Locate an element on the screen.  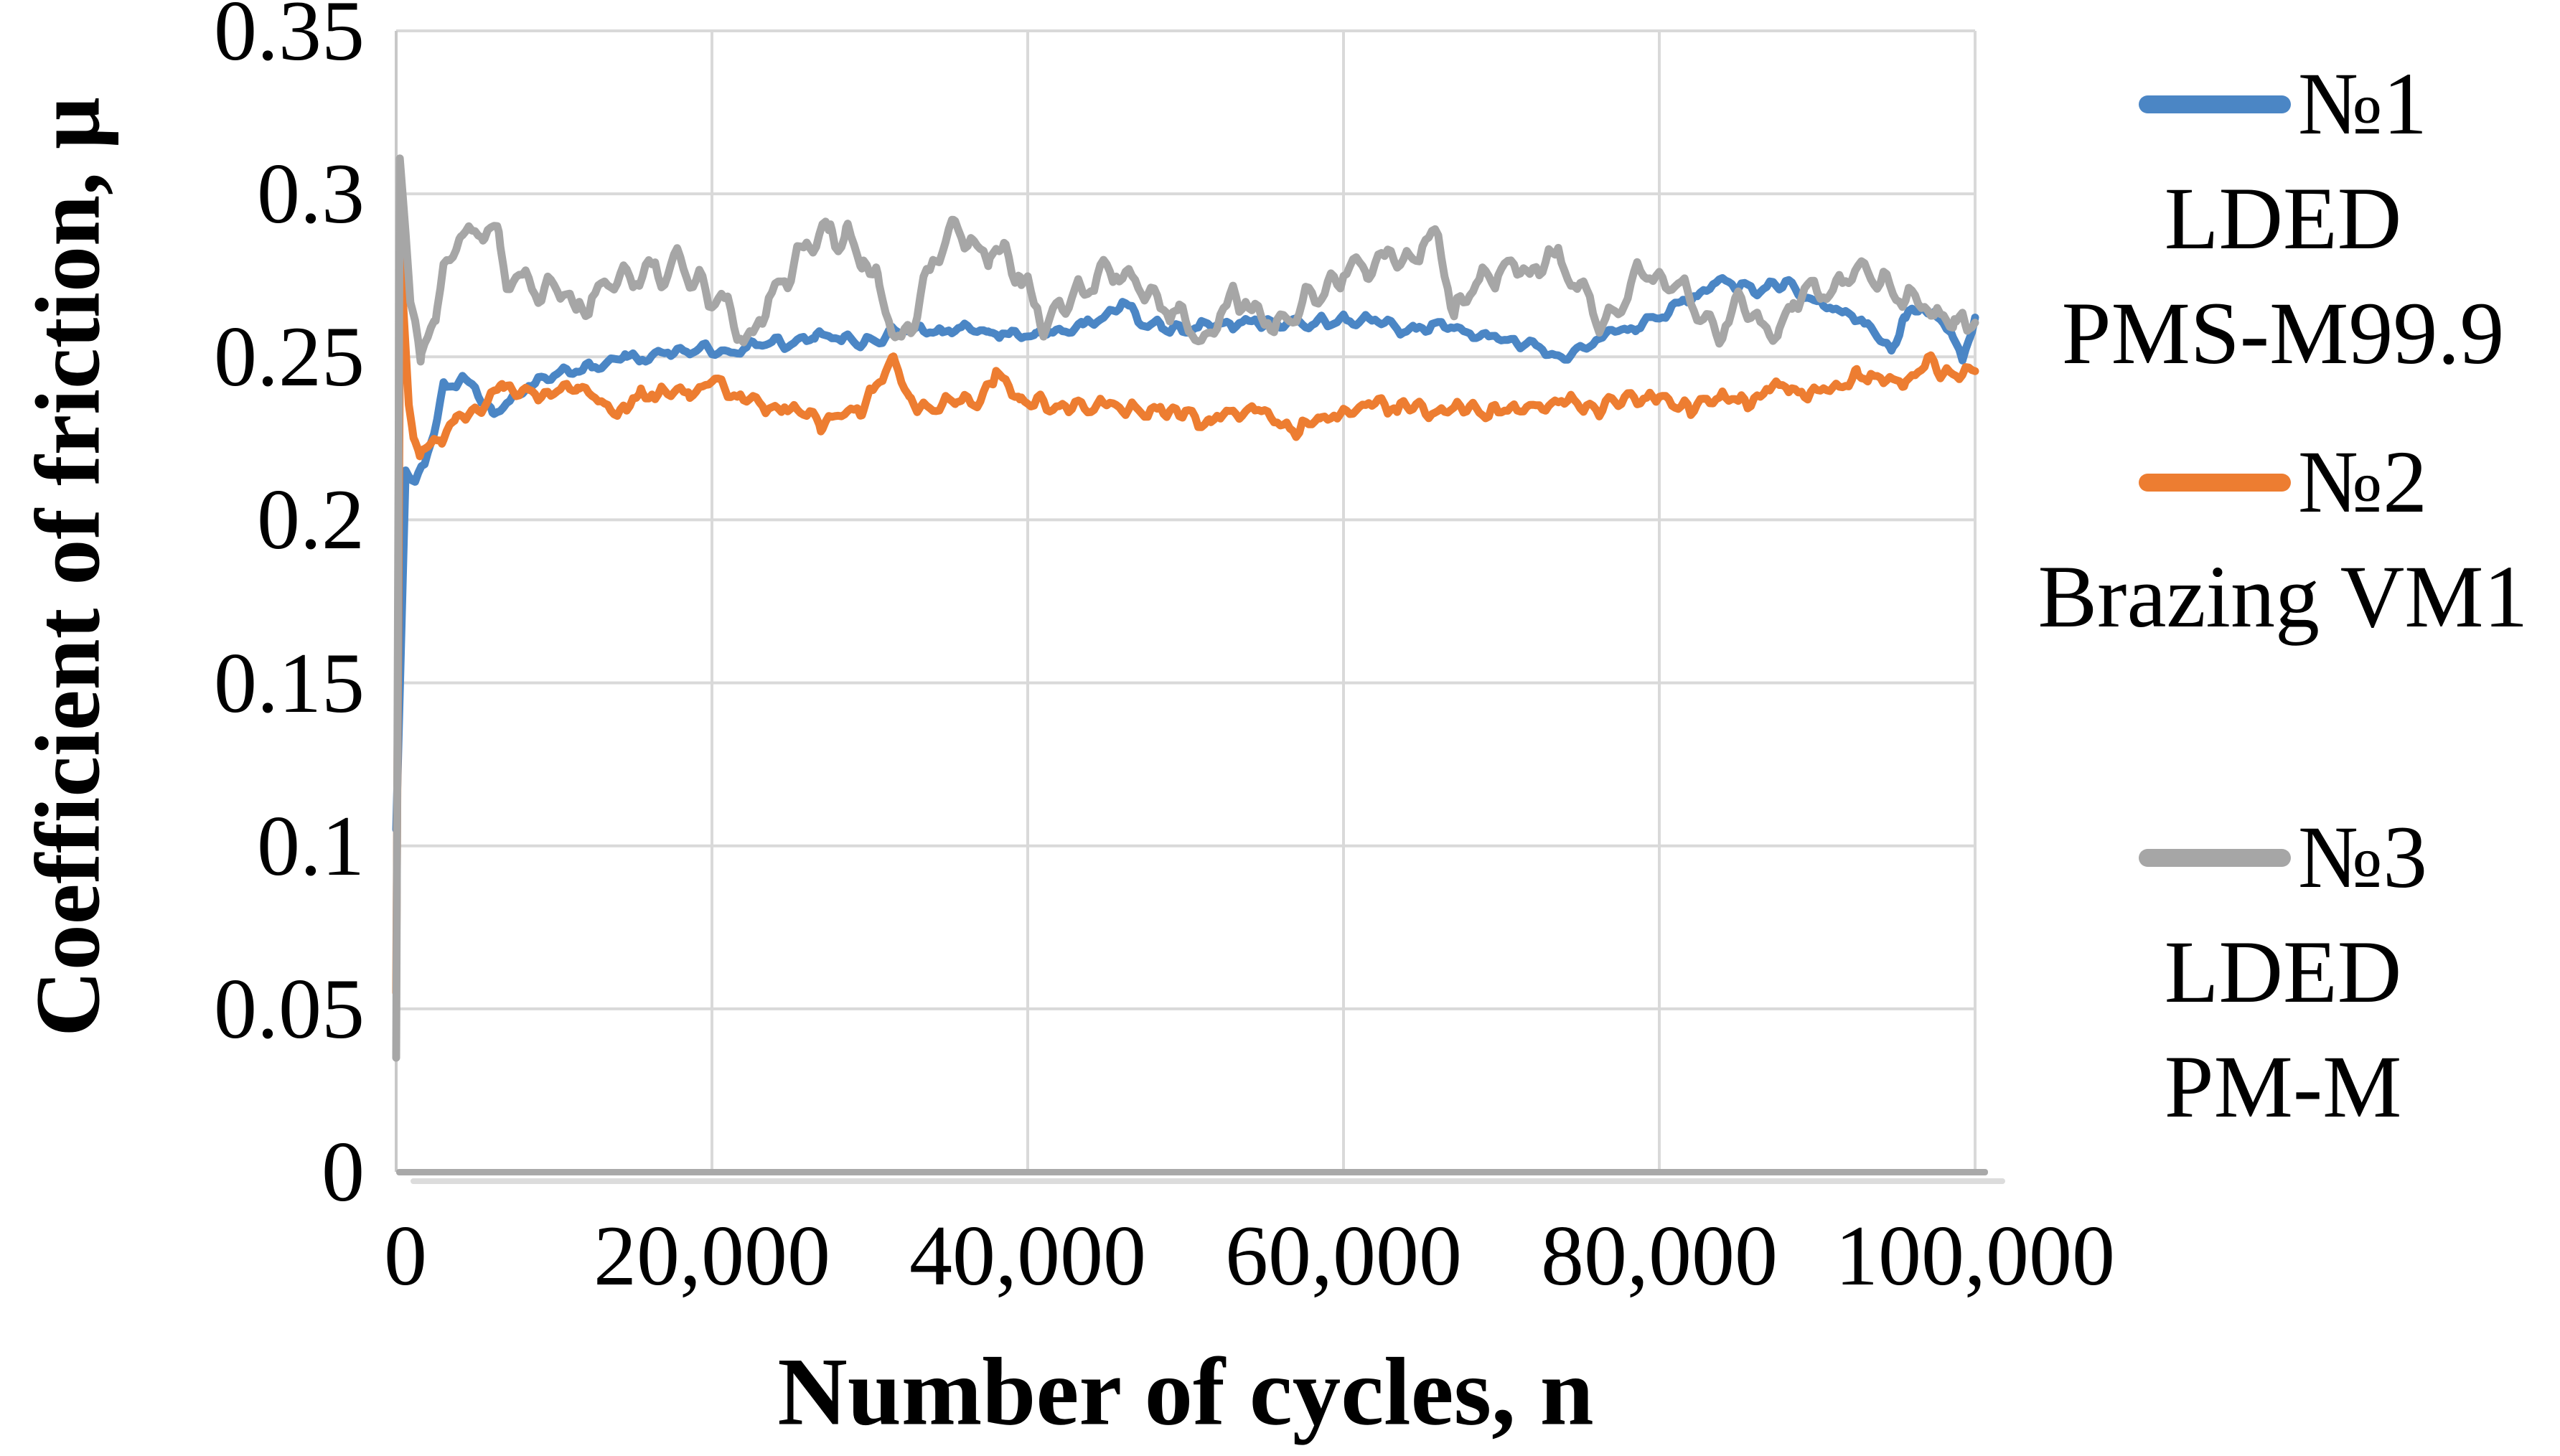
legend-entry-series1: №1 LDED PMS-M99.9 is located at coordinates (2283, 219).